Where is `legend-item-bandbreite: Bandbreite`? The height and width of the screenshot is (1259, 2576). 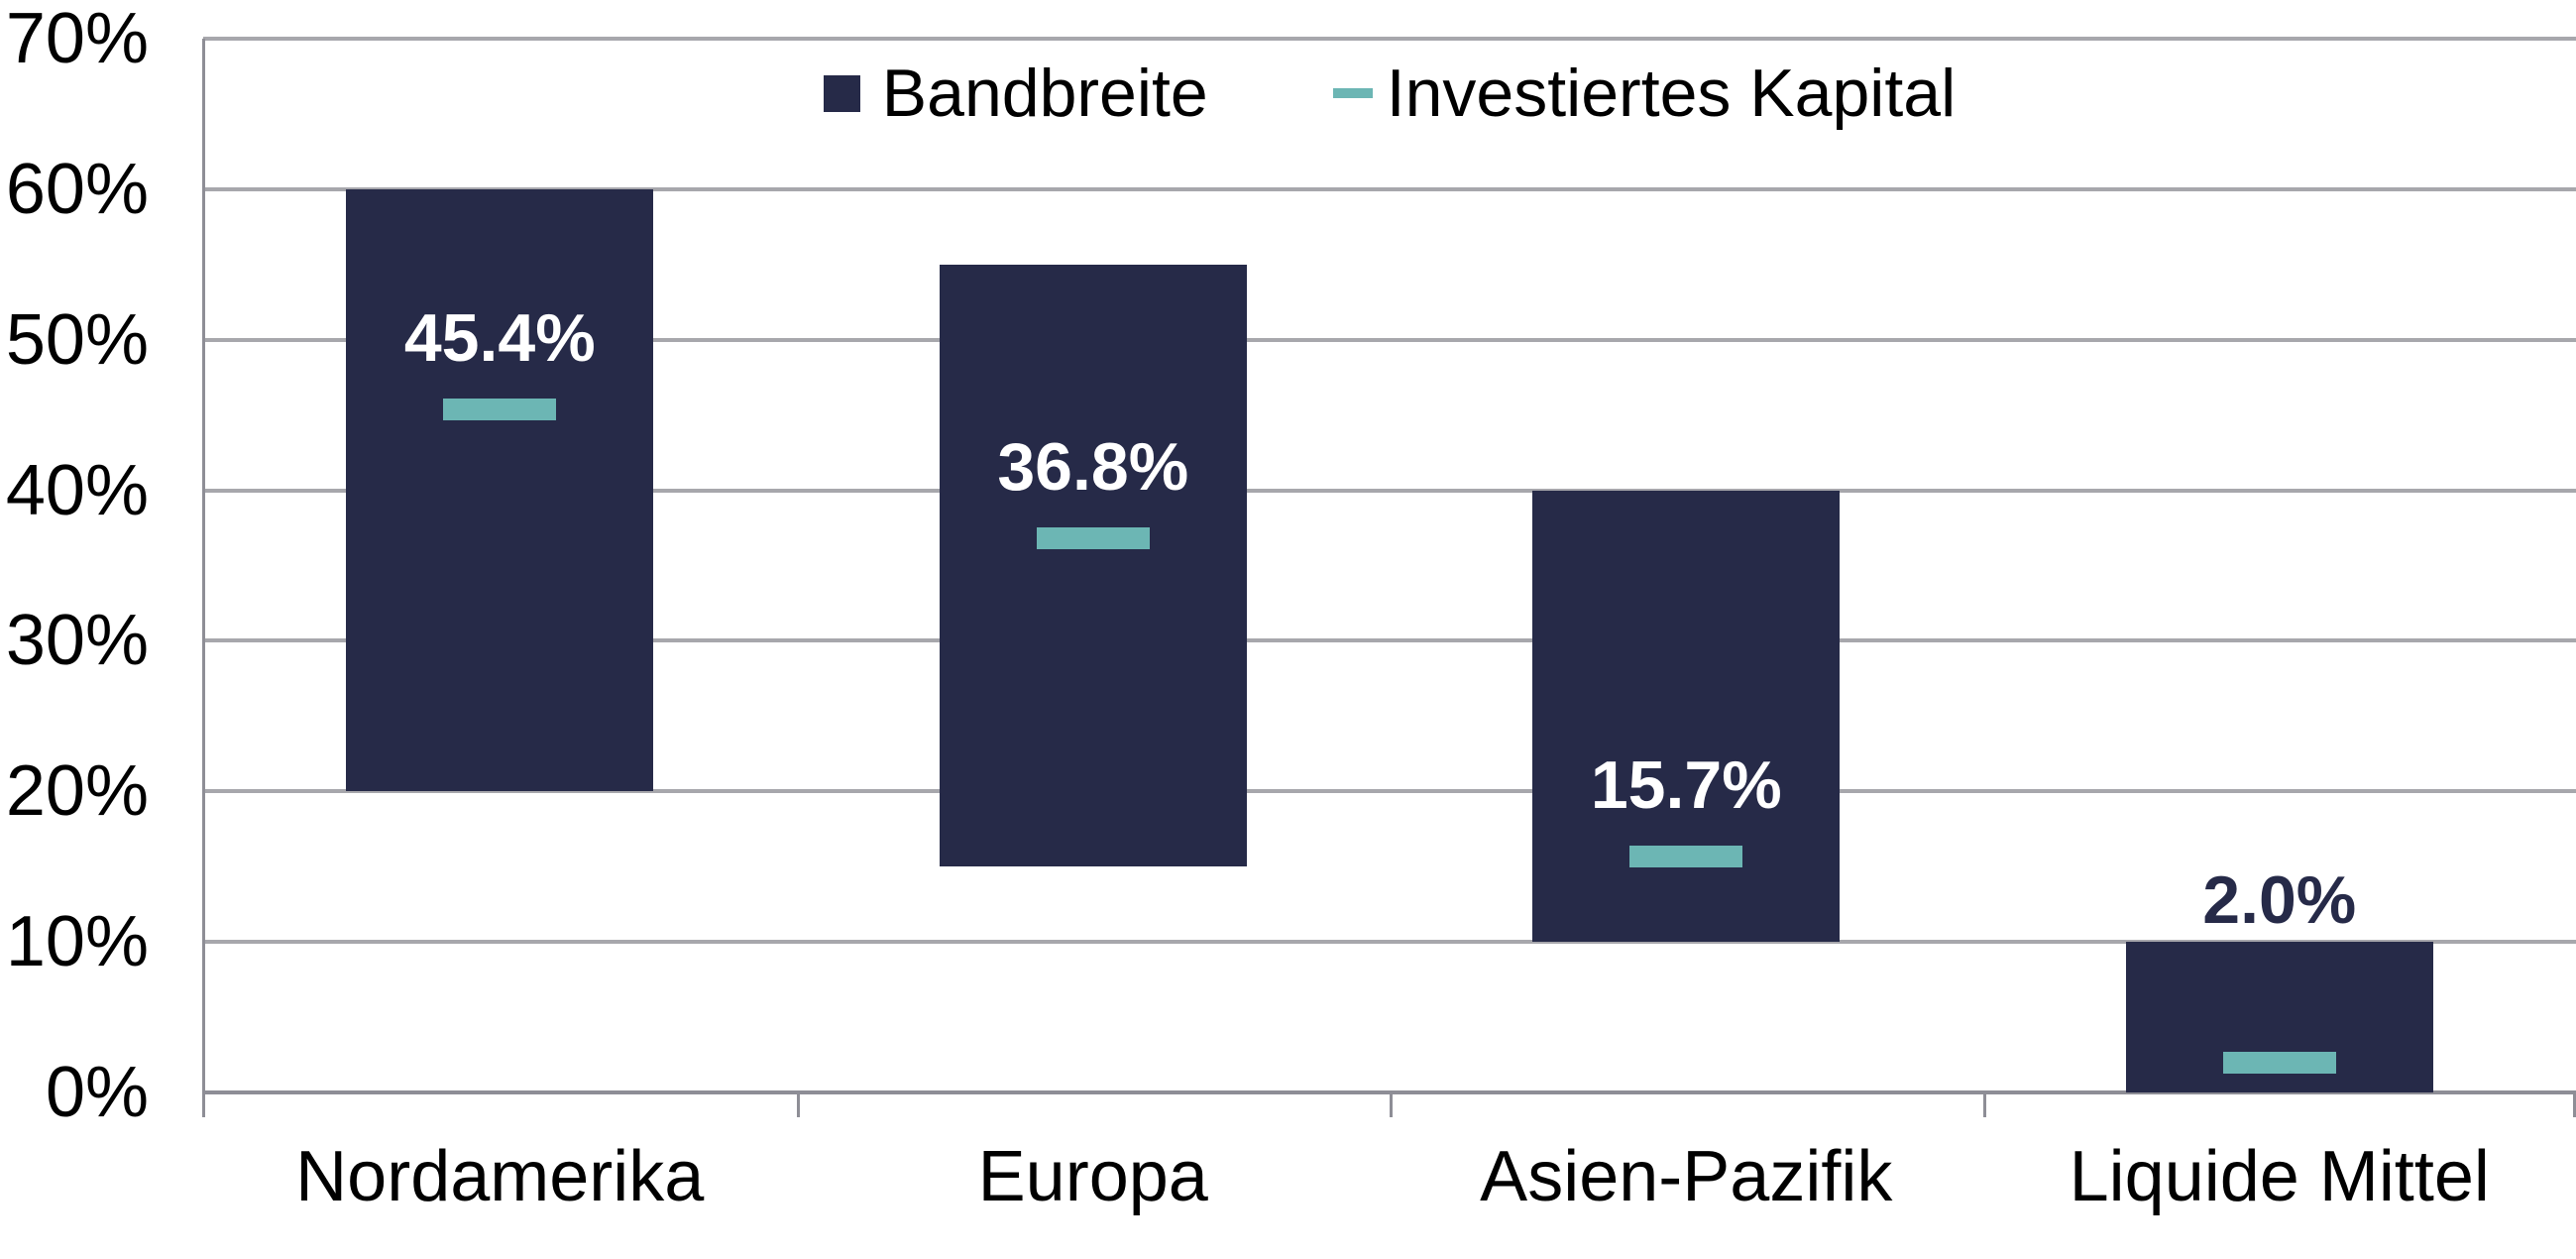
legend-item-bandbreite: Bandbreite is located at coordinates (1015, 94).